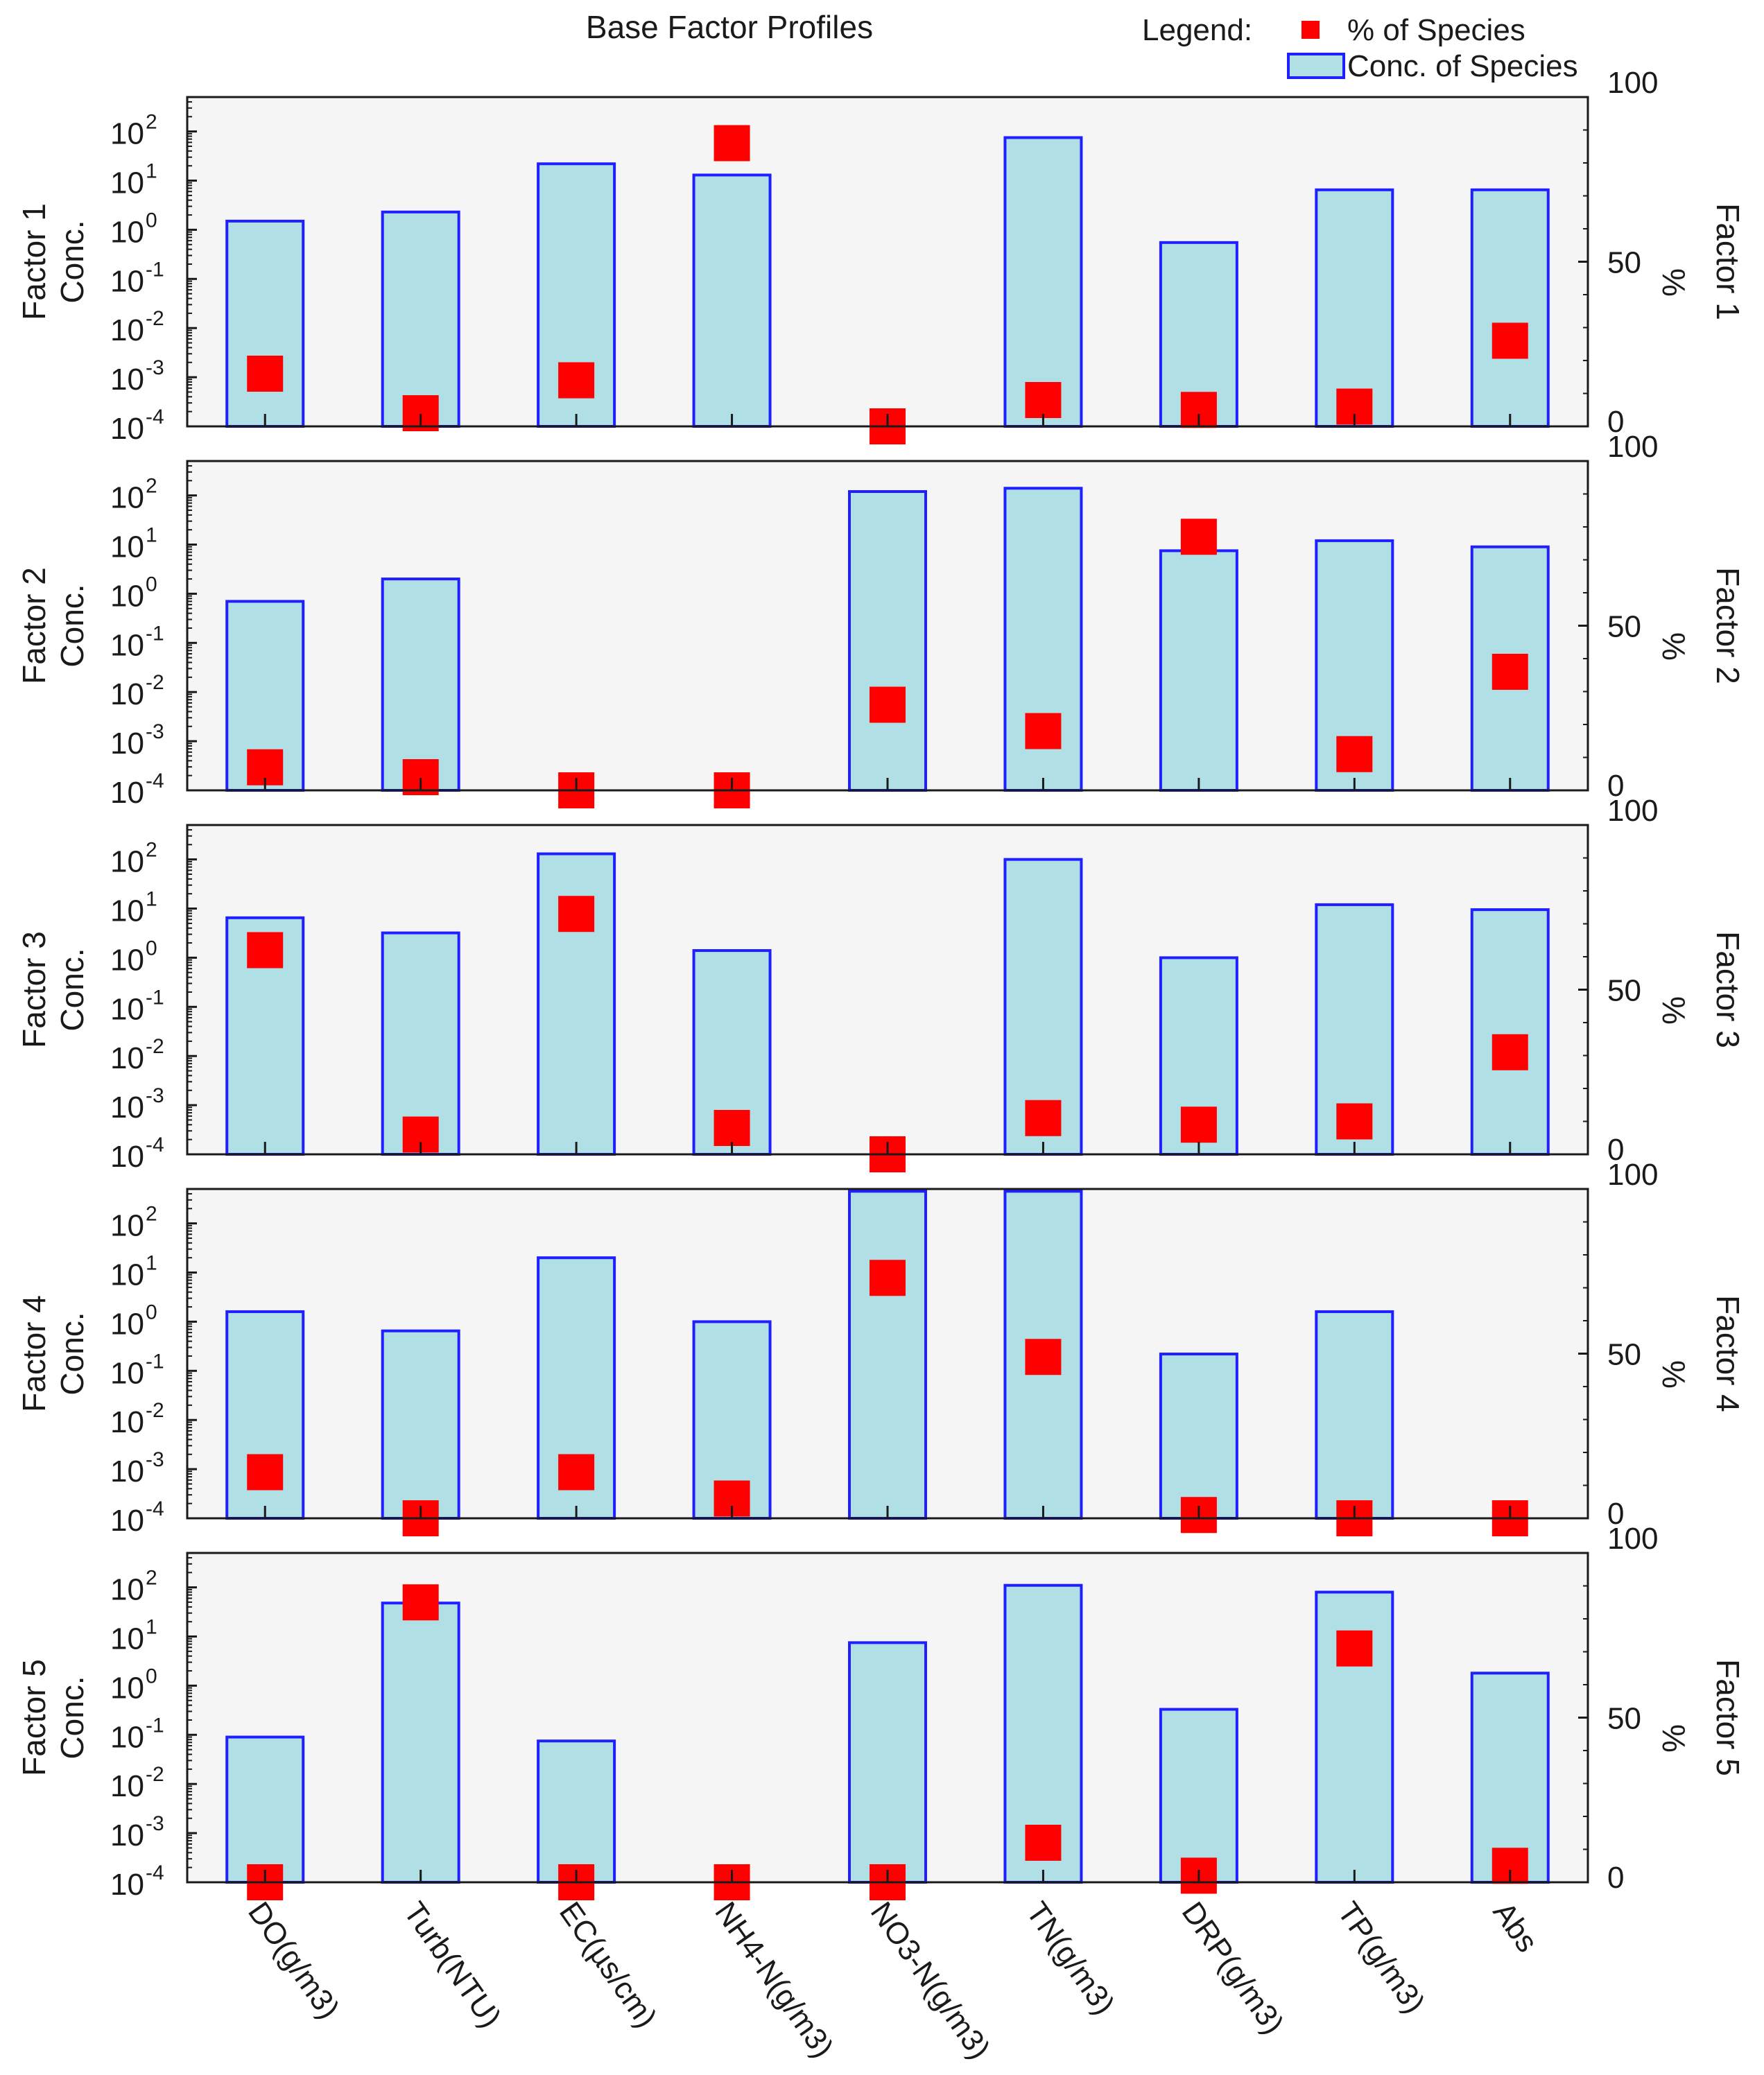 Image resolution: width=1764 pixels, height=2075 pixels. What do you see at coordinates (608, 1965) in the screenshot?
I see `category-label: EC(µs/cm)` at bounding box center [608, 1965].